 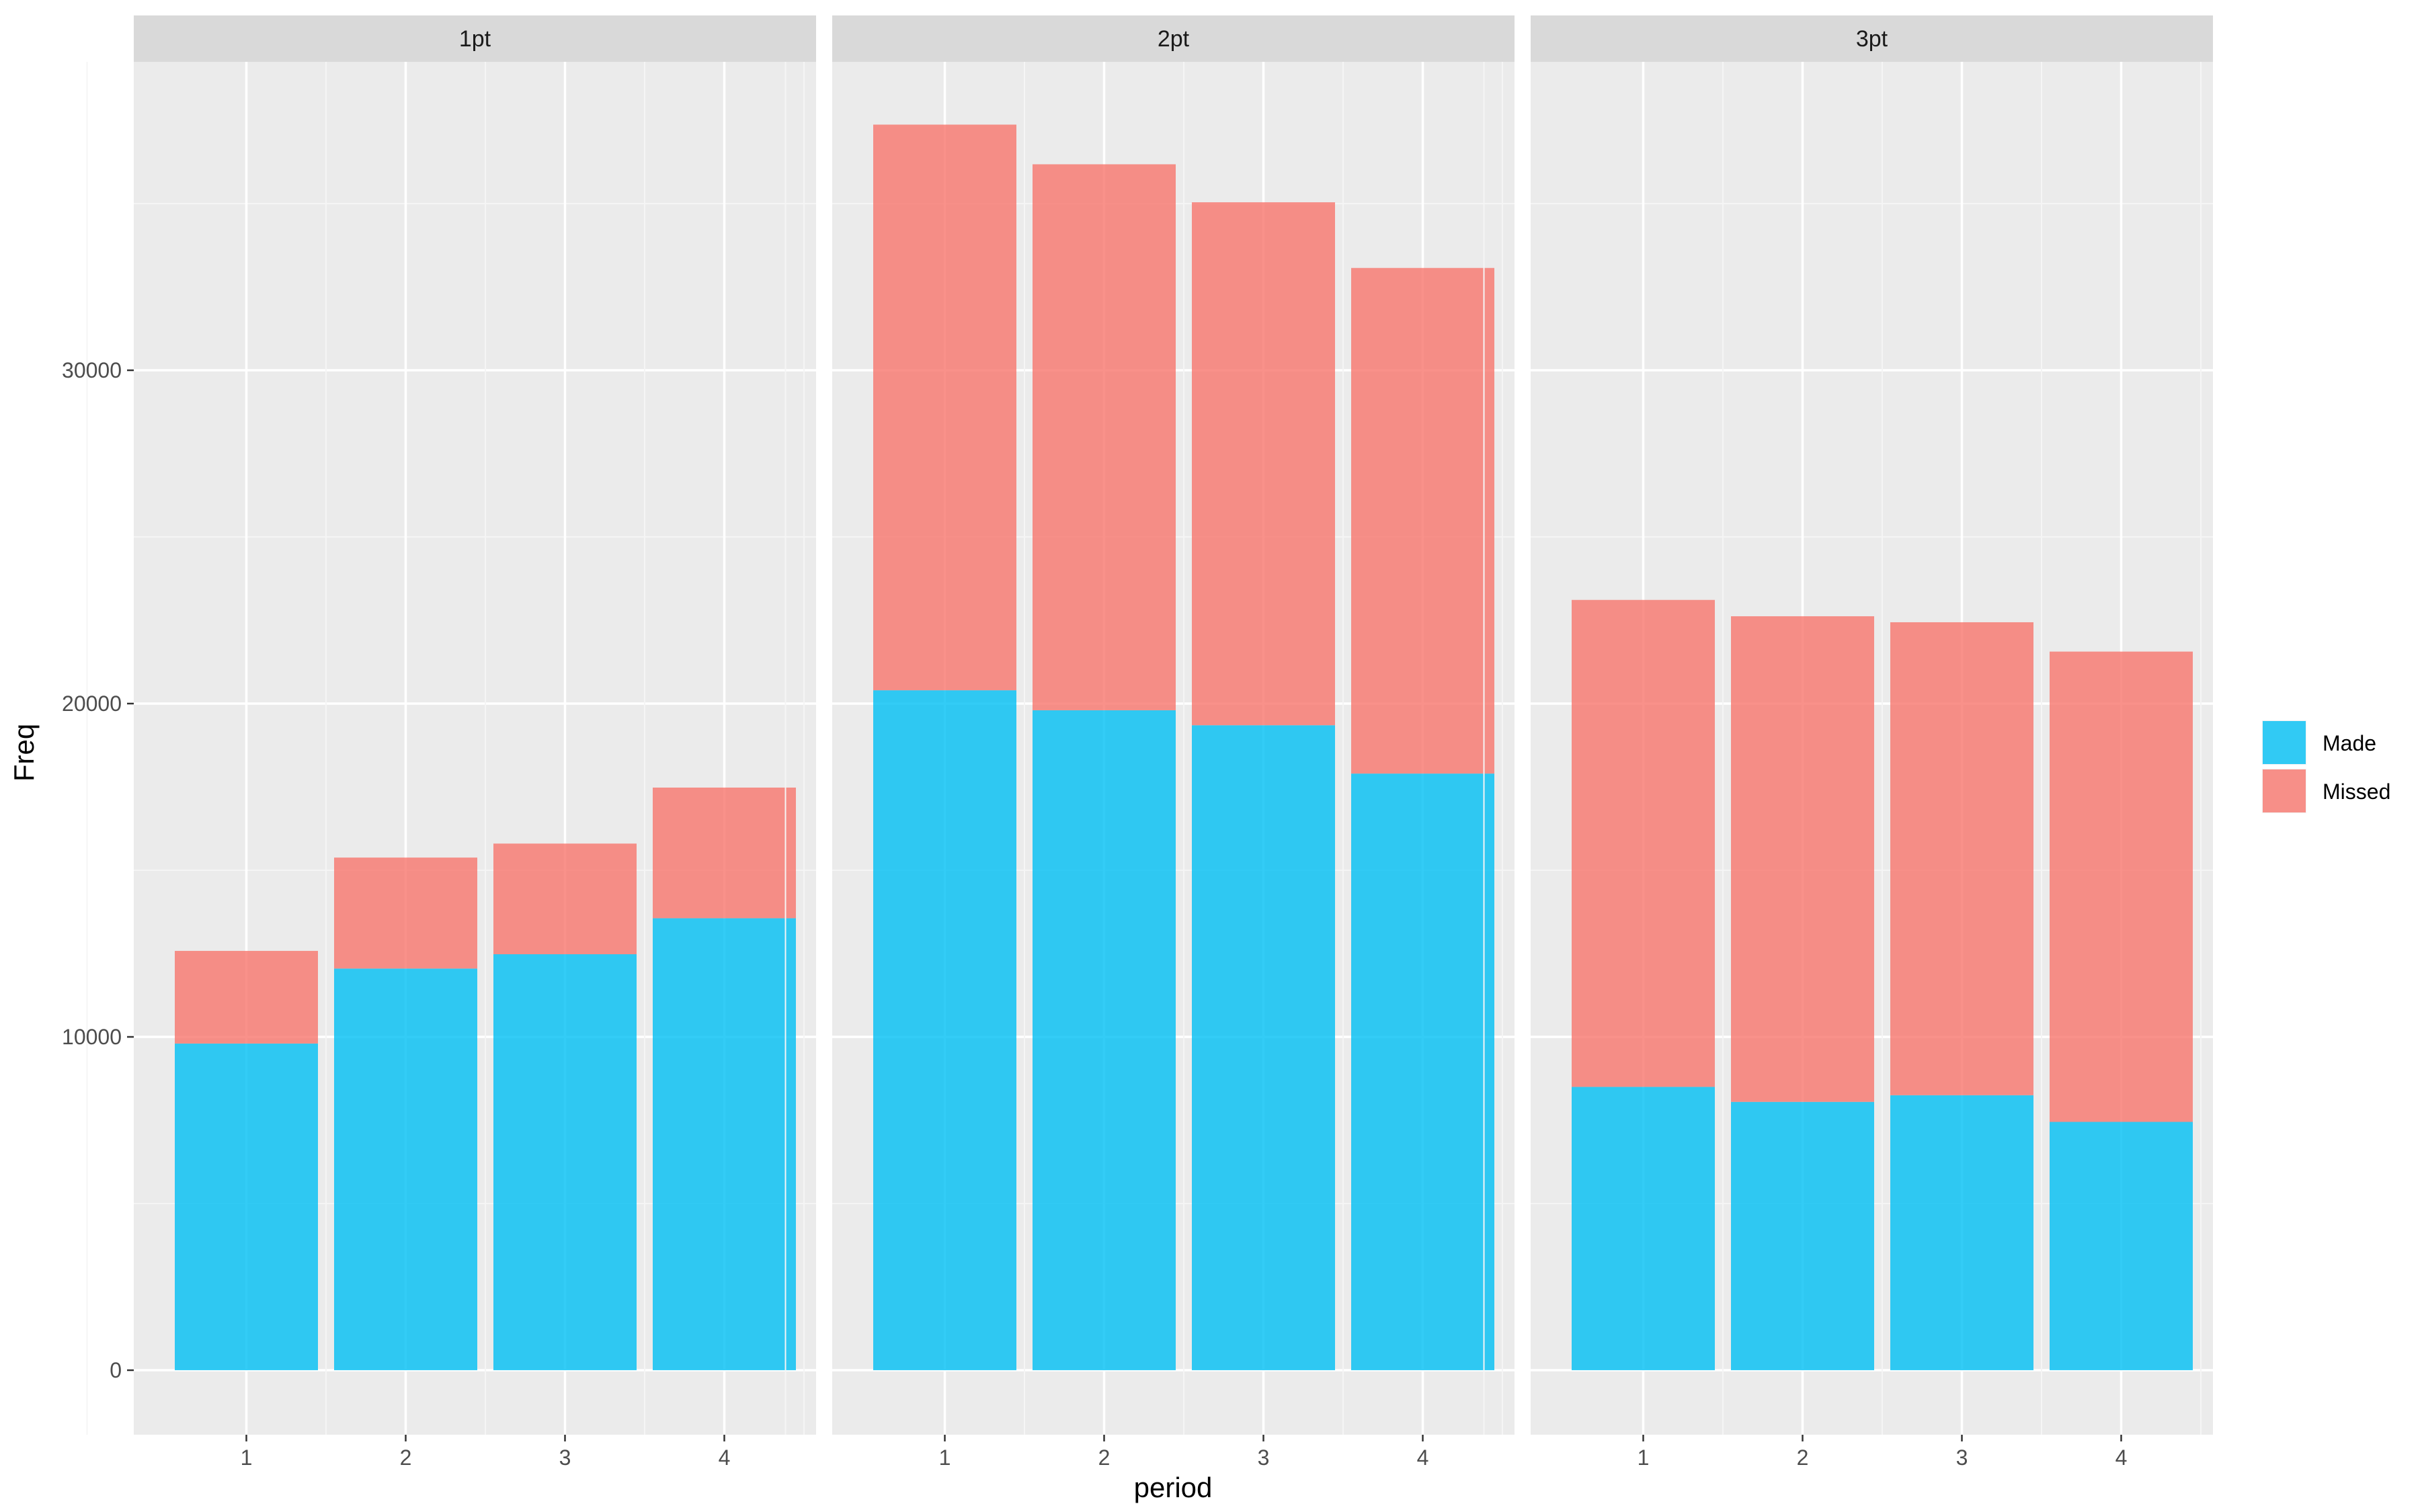 I want to click on x-axis-title: period, so click(x=1173, y=1487).